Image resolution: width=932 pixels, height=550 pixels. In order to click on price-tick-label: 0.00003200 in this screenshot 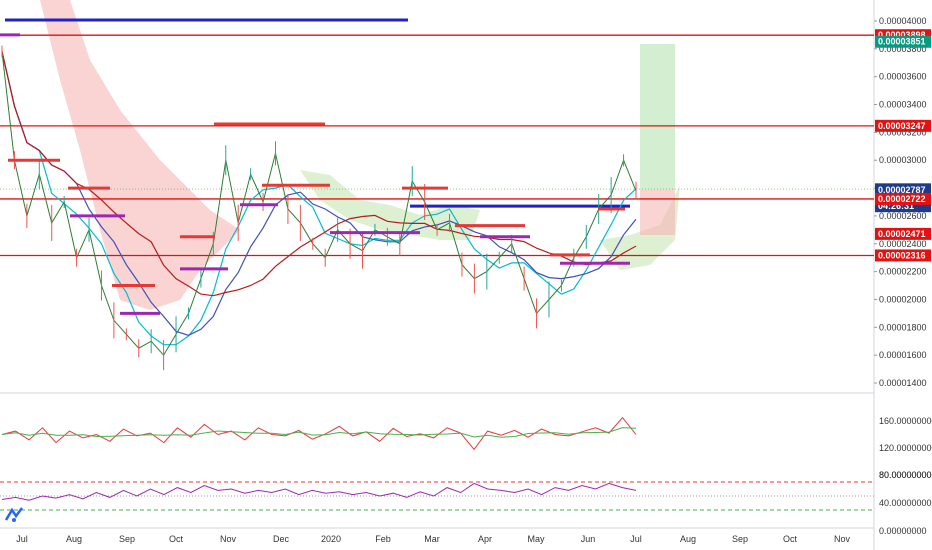, I will do `click(903, 132)`.